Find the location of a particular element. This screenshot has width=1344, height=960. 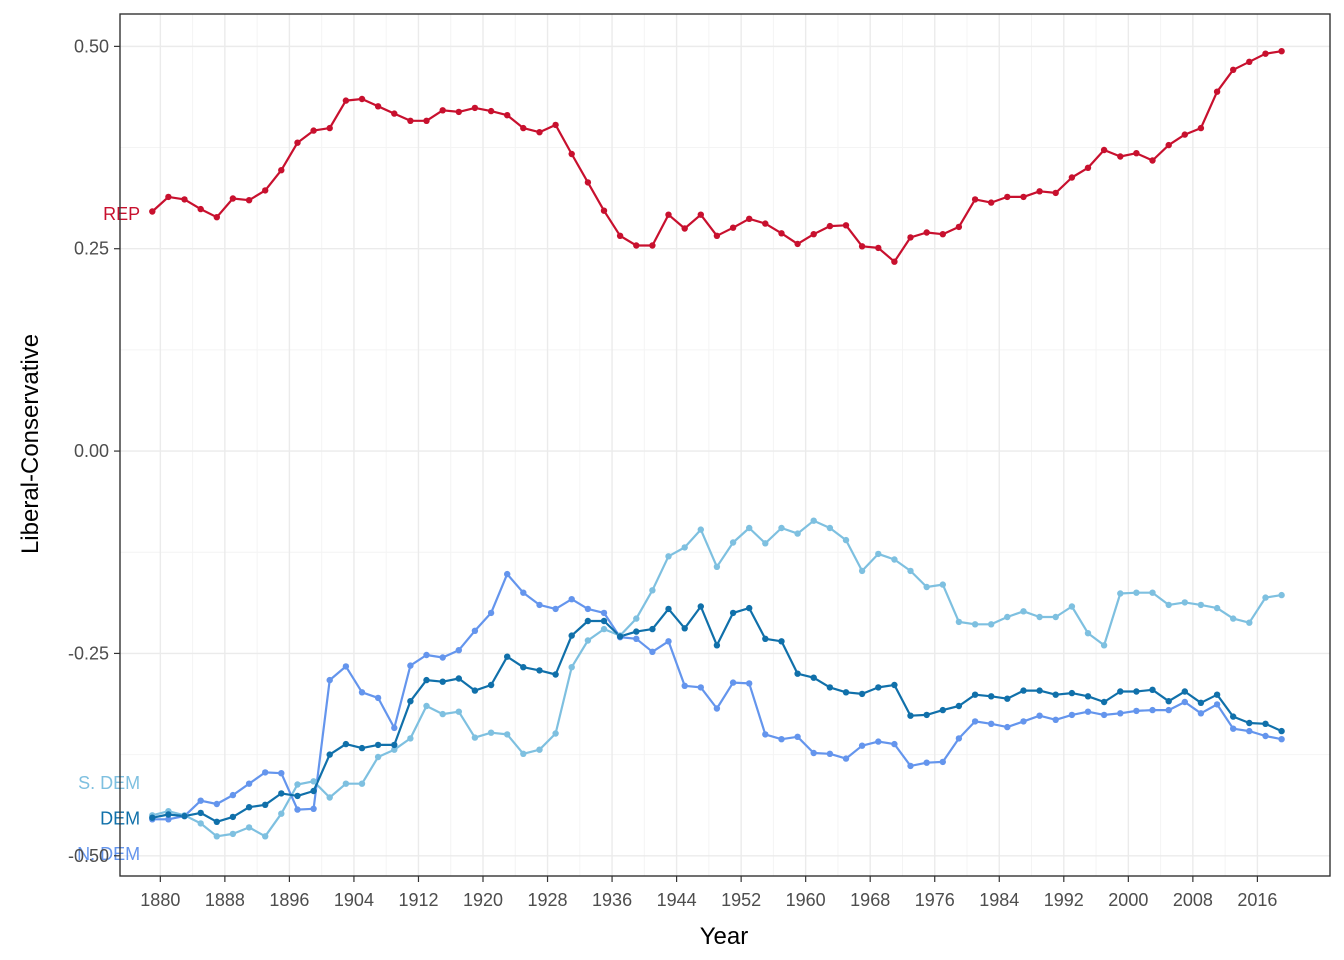

x-tick-label: 1960 is located at coordinates (806, 900).